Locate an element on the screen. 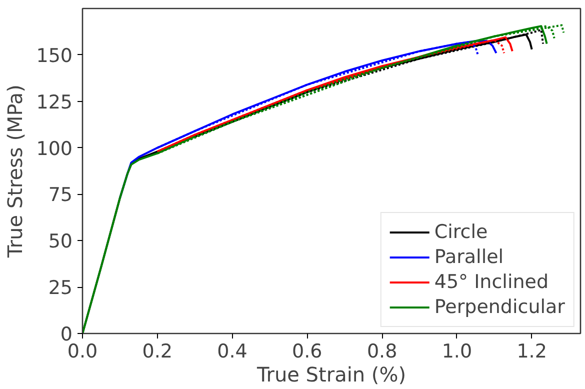  y-tick-label: 100 is located at coordinates (54, 149).